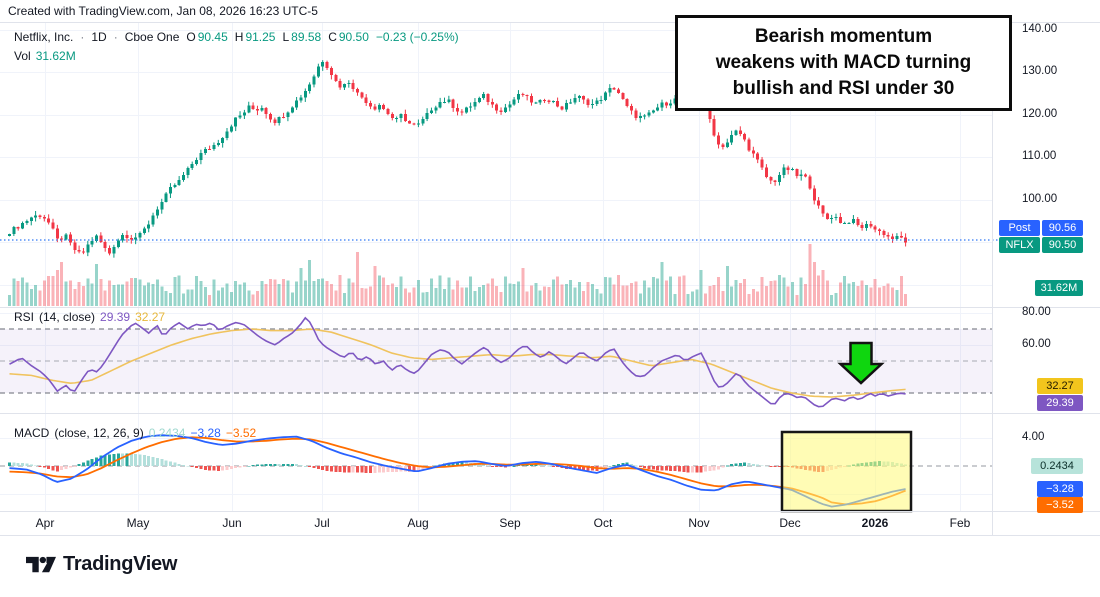  I want to click on macd-signal-line, so click(457, 471).